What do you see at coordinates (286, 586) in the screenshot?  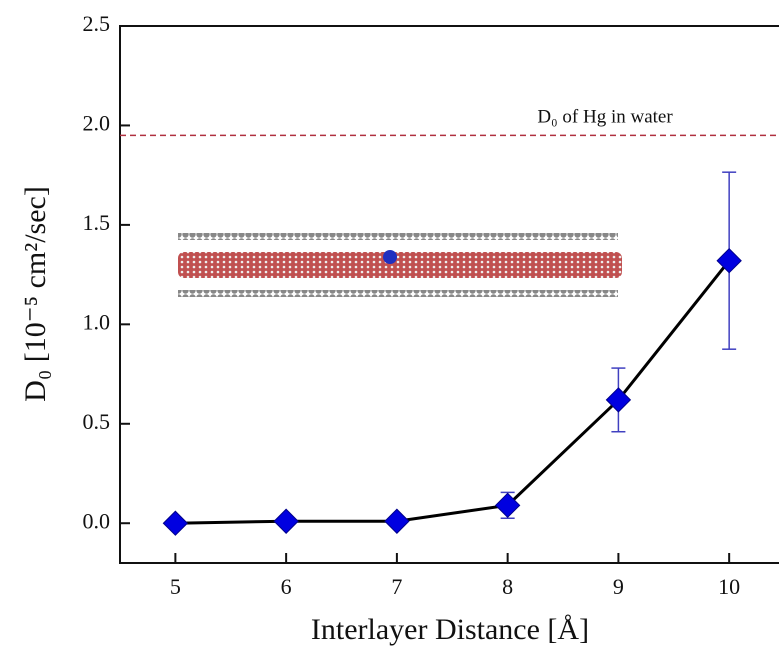 I see `x-tick-label: 6` at bounding box center [286, 586].